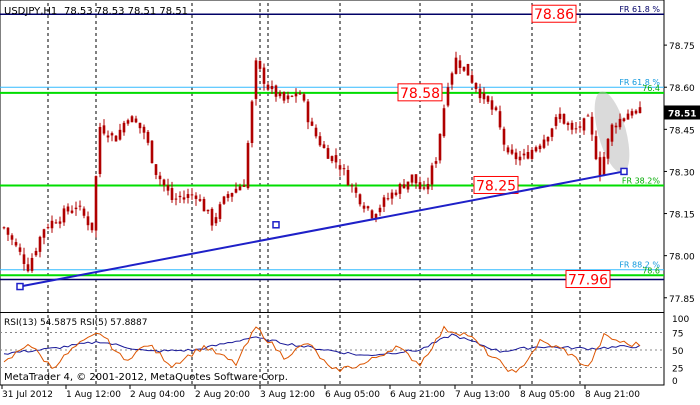  Describe the element at coordinates (547, 395) in the screenshot. I see `x-tick-label: 8 Aug 05:00` at that location.